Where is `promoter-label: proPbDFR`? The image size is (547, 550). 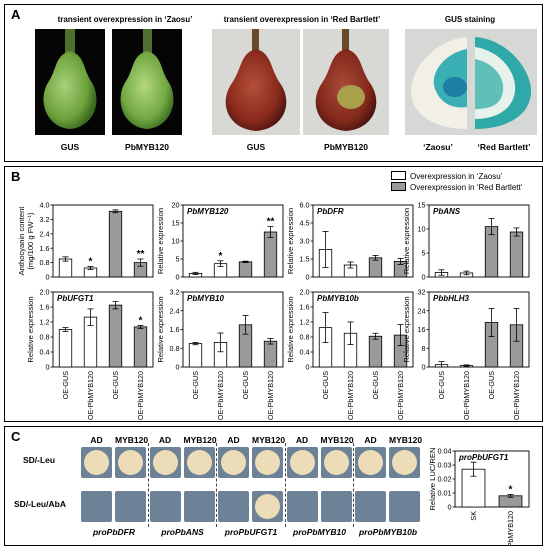
promoter-label: proPbDFR is located at coordinates (114, 532).